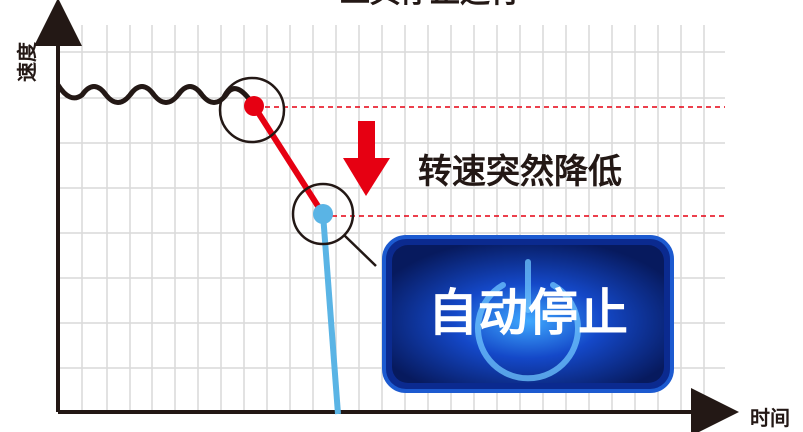 The image size is (803, 432). What do you see at coordinates (254, 106) in the screenshot?
I see `speed-drop-point` at bounding box center [254, 106].